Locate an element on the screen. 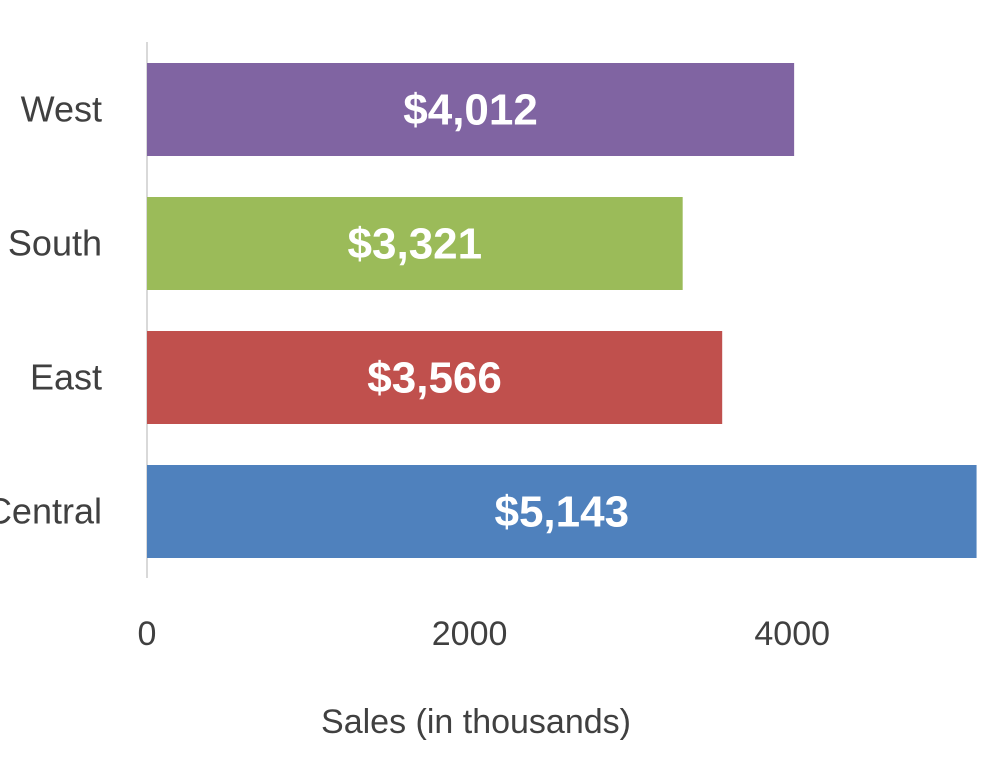 Image resolution: width=1000 pixels, height=766 pixels. bar-east is located at coordinates (435, 377).